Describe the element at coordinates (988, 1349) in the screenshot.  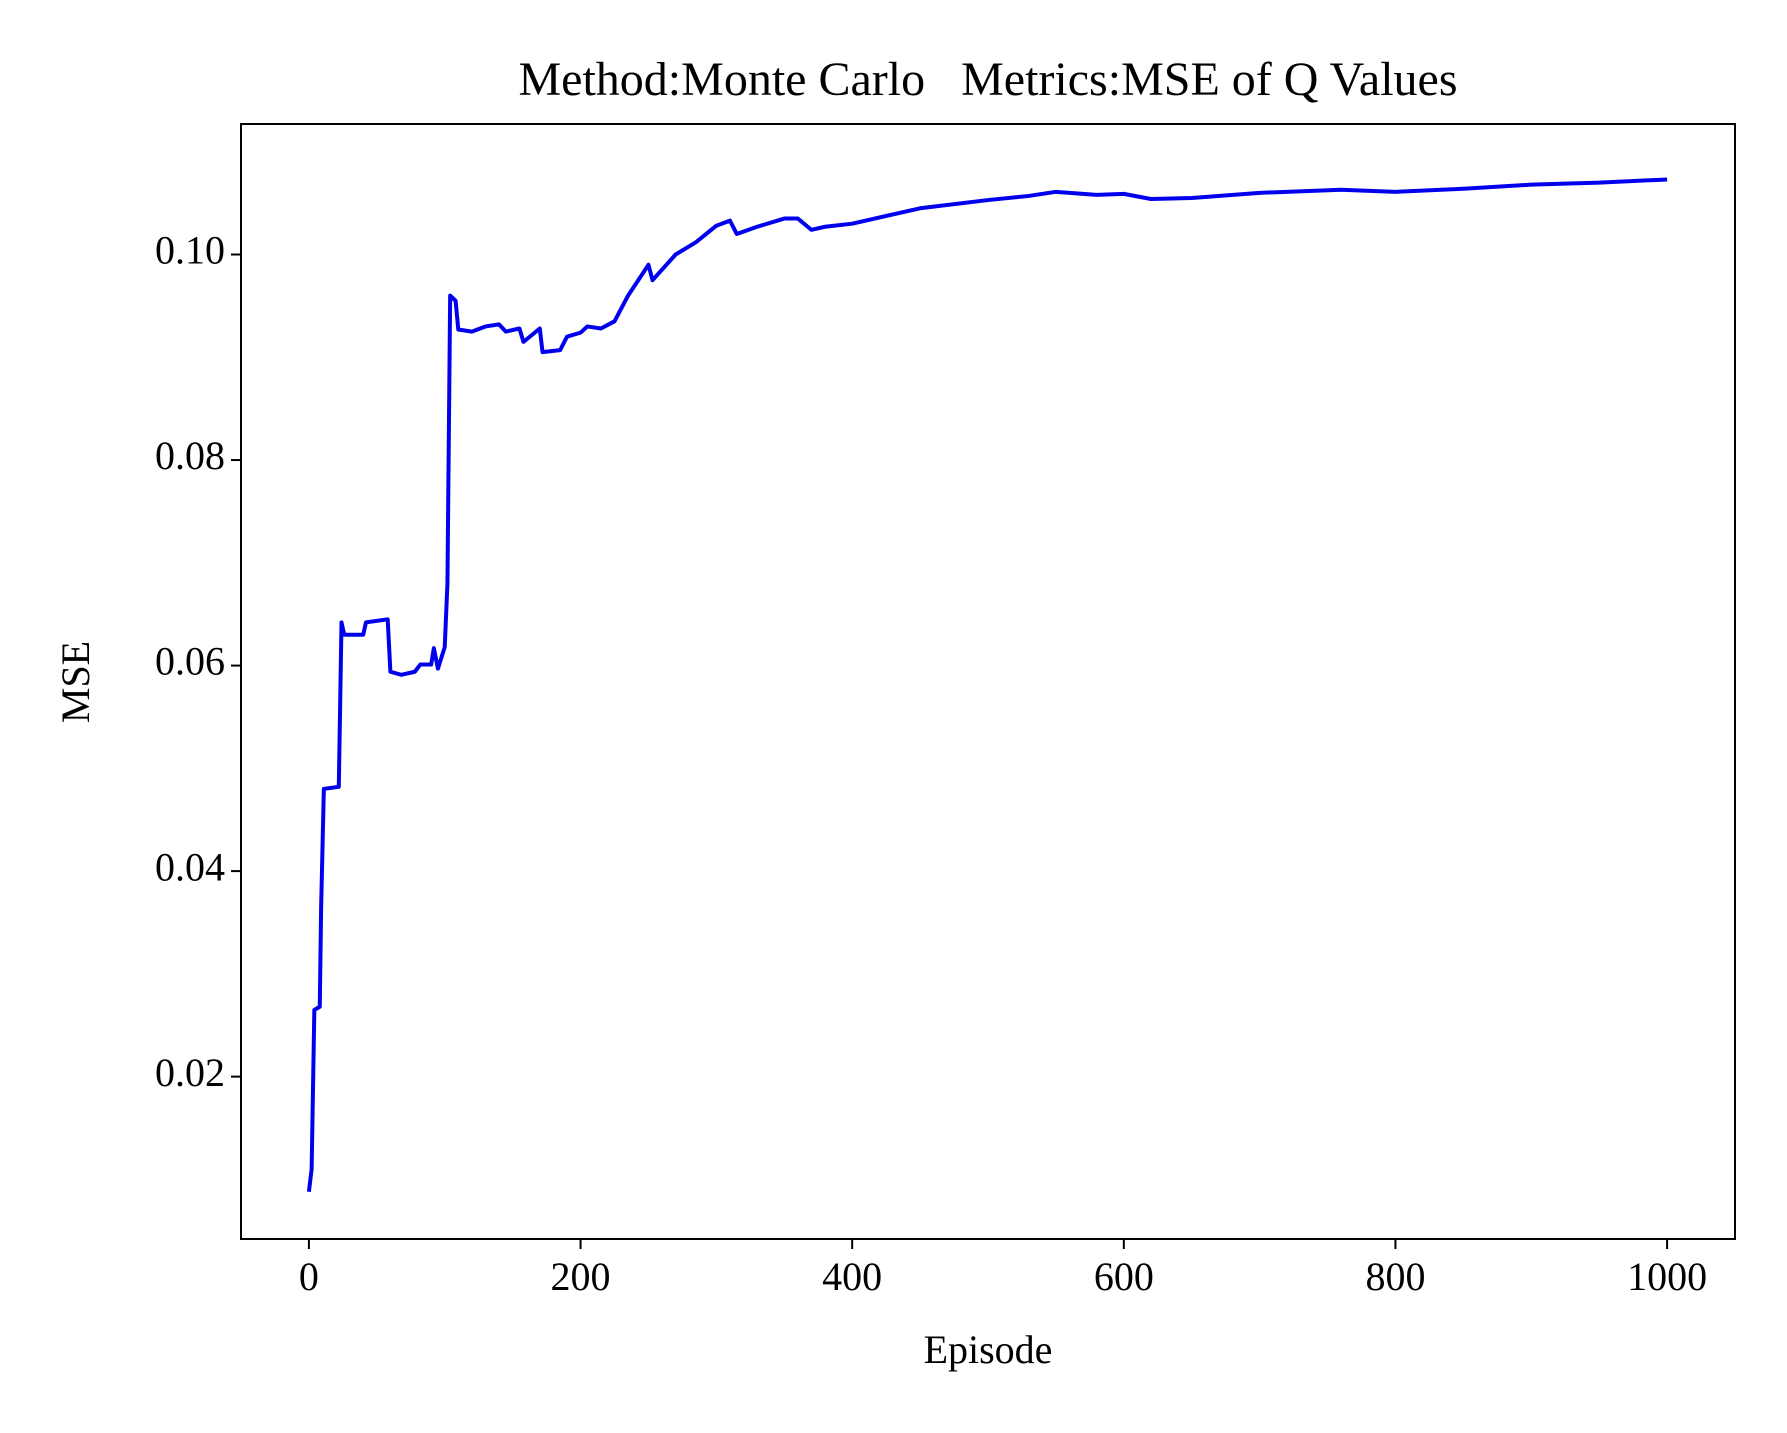
I see `x-axis-label: Episode` at that location.